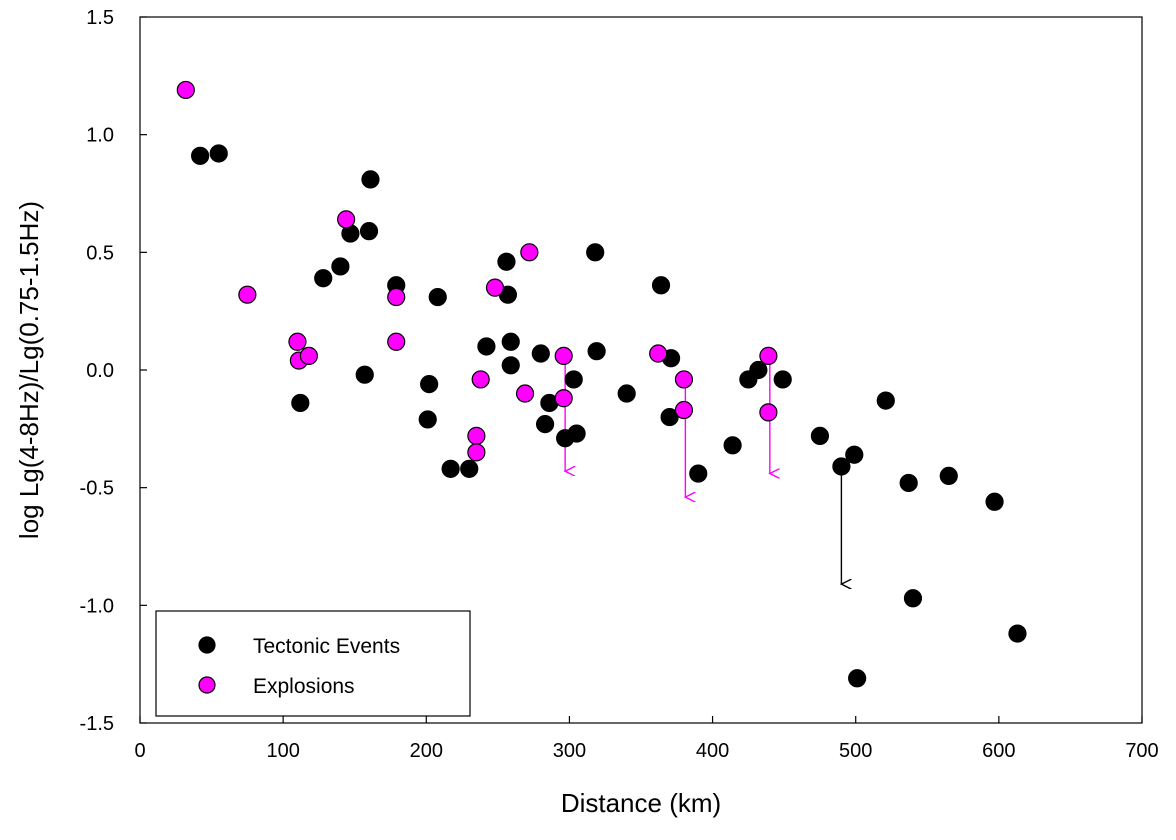 The image size is (1176, 840). Describe the element at coordinates (282, 751) in the screenshot. I see `x-tick-label: 100` at that location.